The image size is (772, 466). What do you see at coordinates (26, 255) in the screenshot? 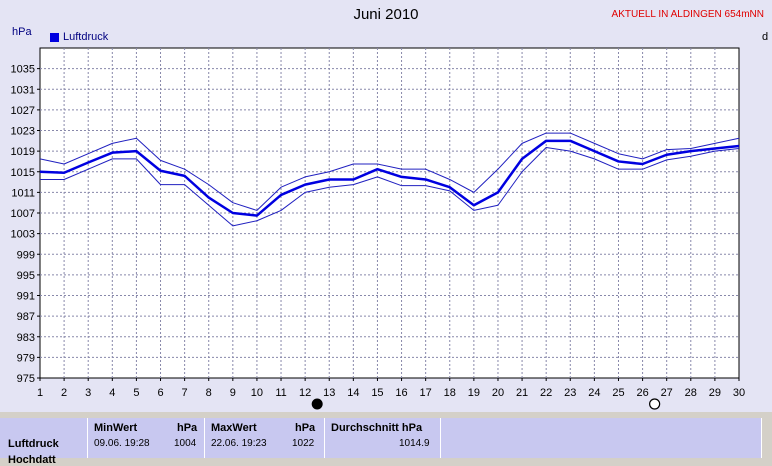
I see `y-tick-label: 999` at bounding box center [26, 255].